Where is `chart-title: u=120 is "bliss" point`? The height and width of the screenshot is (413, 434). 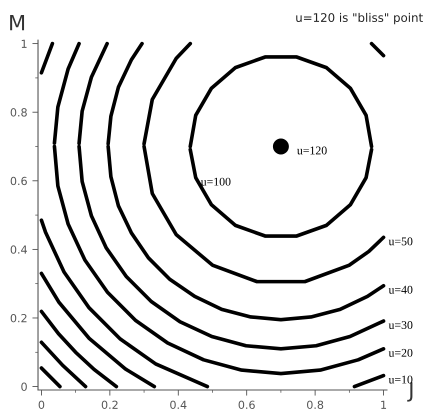 chart-title: u=120 is "bliss" point is located at coordinates (359, 18).